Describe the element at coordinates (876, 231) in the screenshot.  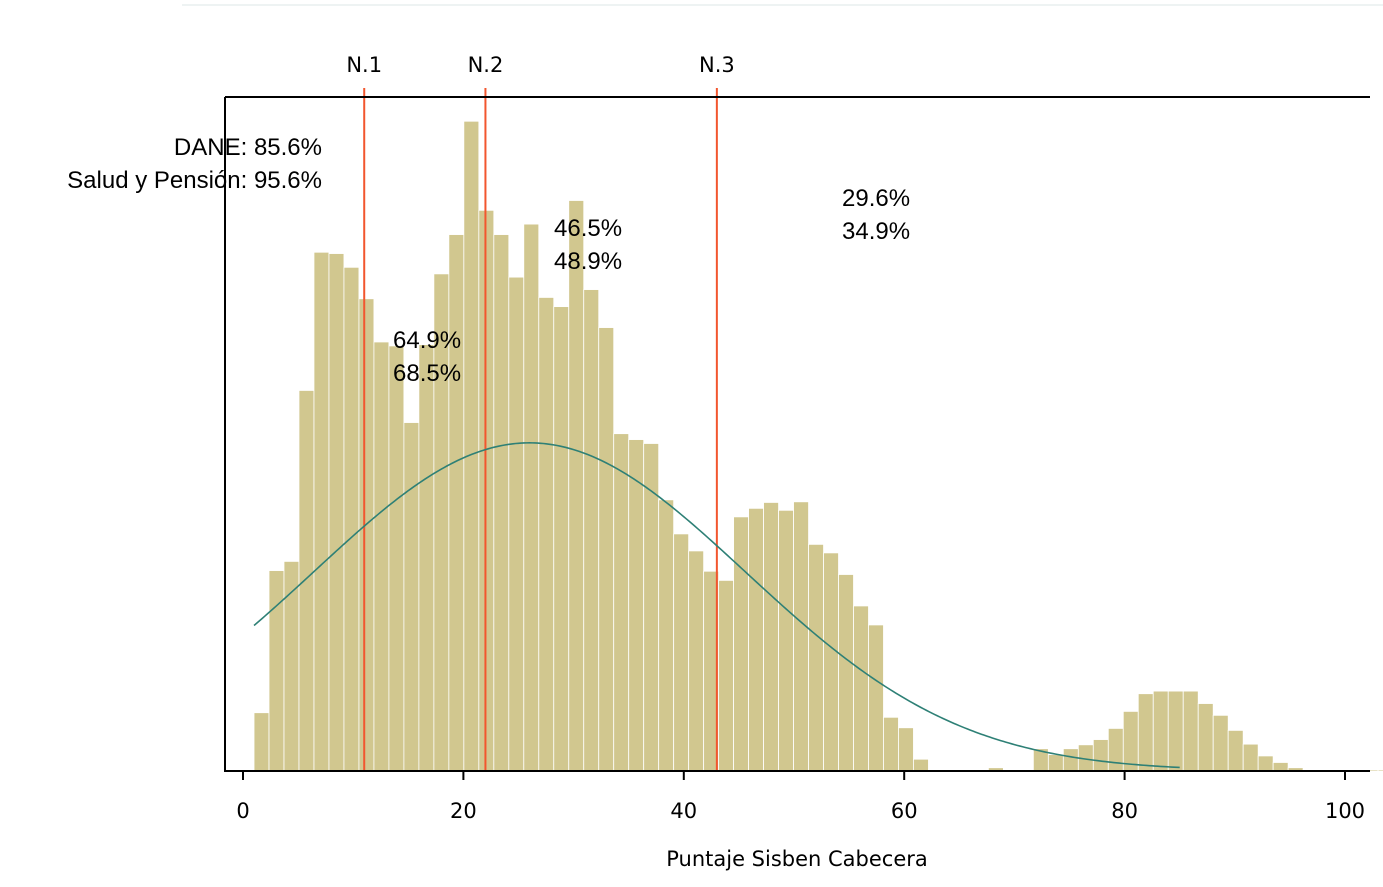
I see `annotation-band-3-line2: 34.9%` at that location.